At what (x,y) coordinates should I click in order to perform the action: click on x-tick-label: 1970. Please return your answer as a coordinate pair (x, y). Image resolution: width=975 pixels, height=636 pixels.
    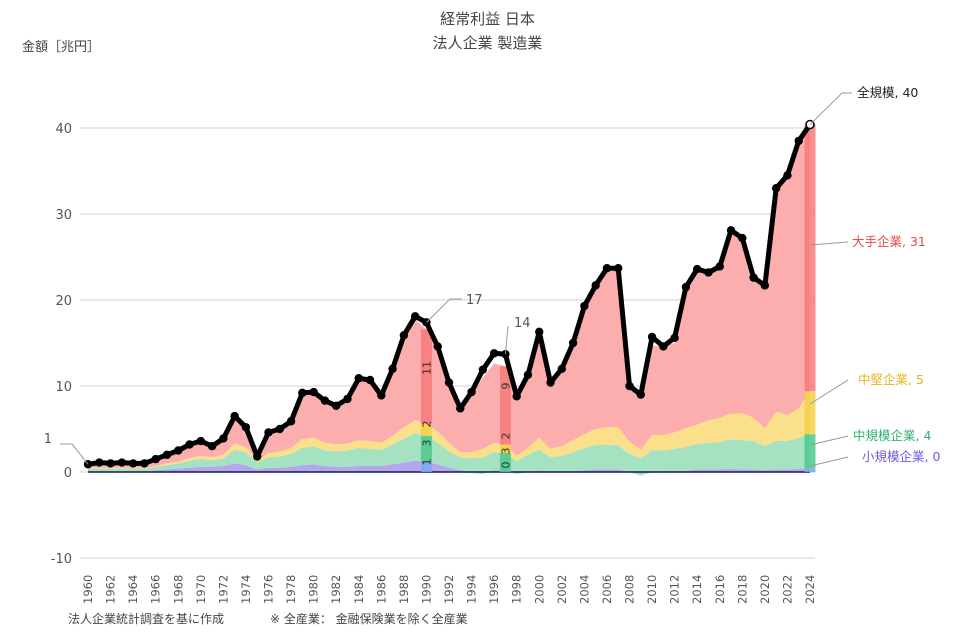
    Looking at the image, I should click on (201, 589).